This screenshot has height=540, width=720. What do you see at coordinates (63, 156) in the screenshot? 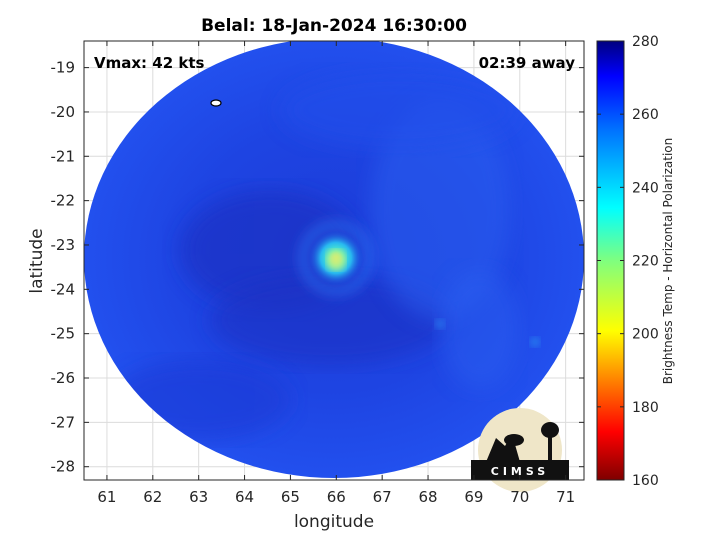
I see `y-tick-label: -21` at bounding box center [63, 156].